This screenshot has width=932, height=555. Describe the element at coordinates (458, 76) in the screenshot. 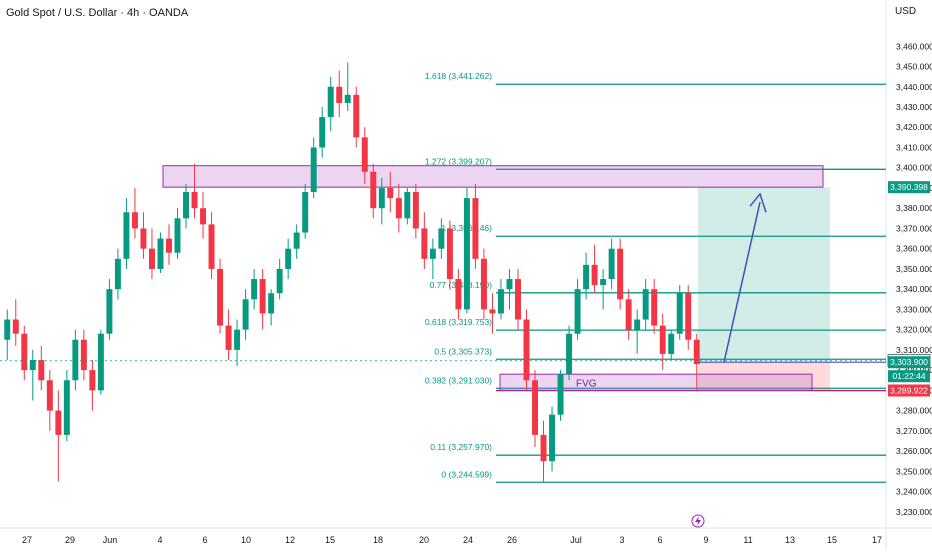

I see `fib-level-label: 1.618 (3,441.262)` at that location.